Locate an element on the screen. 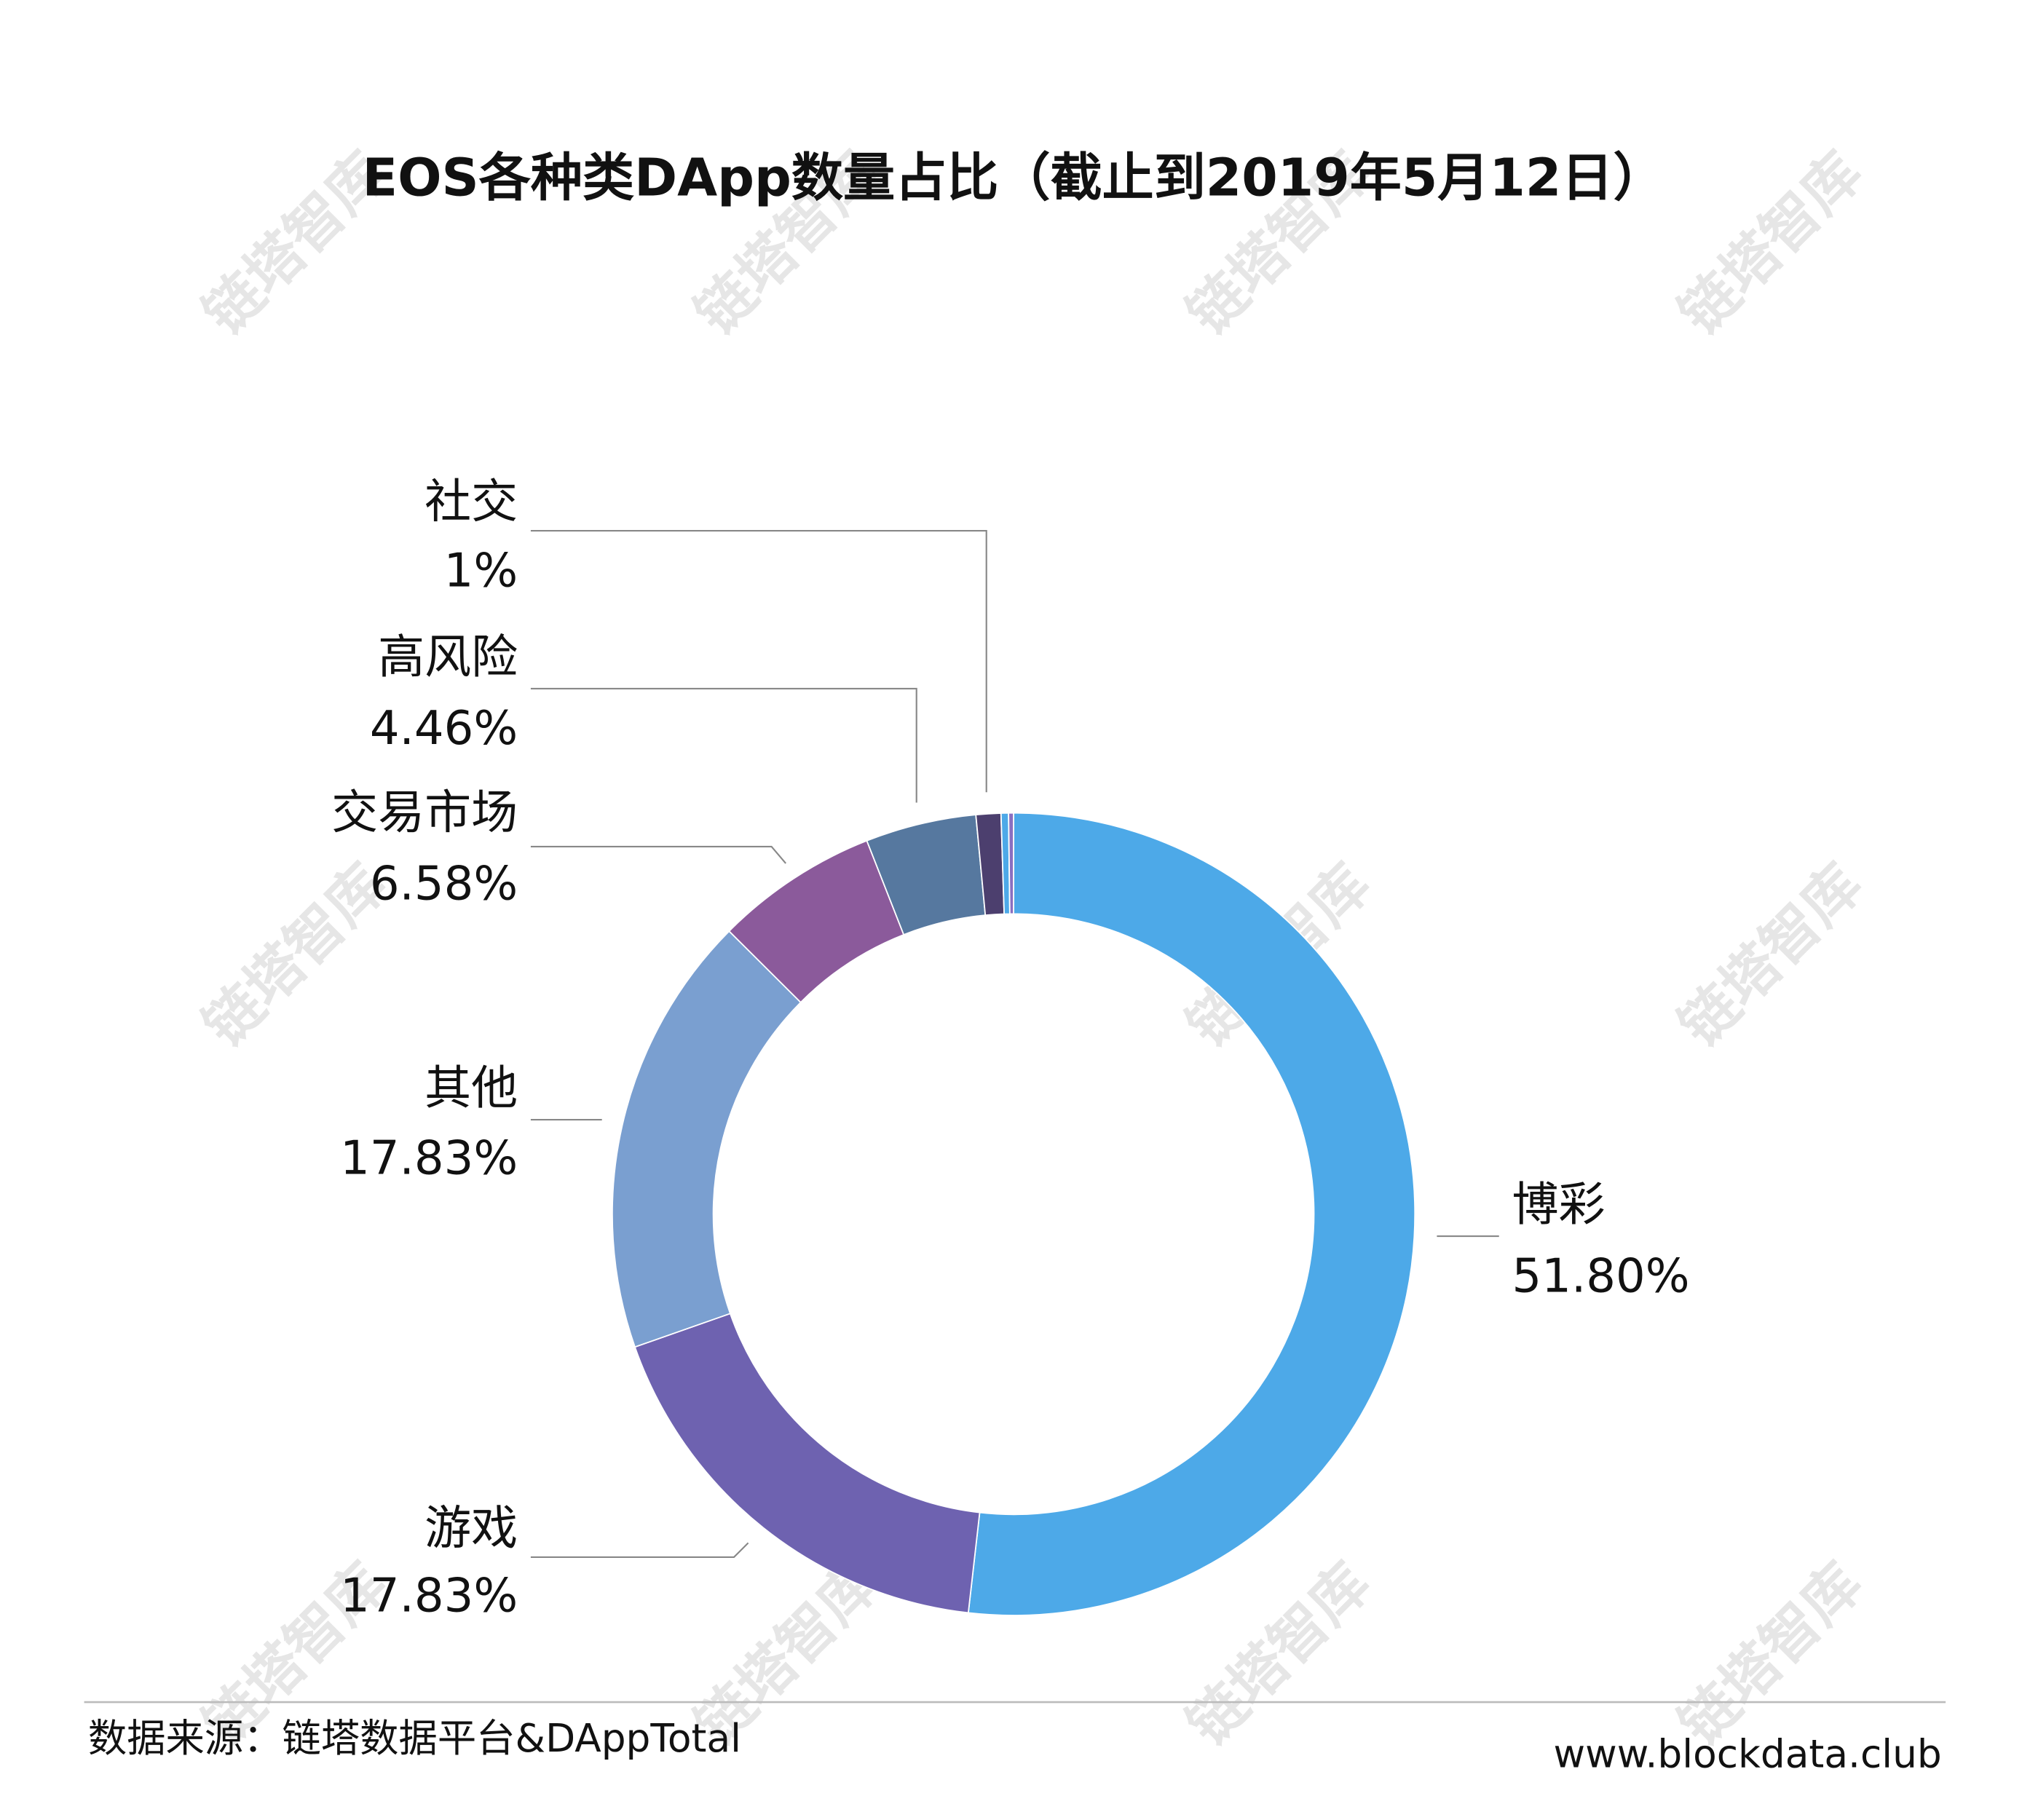 The width and height of the screenshot is (2022, 1820). slice-value: 1% is located at coordinates (481, 571).